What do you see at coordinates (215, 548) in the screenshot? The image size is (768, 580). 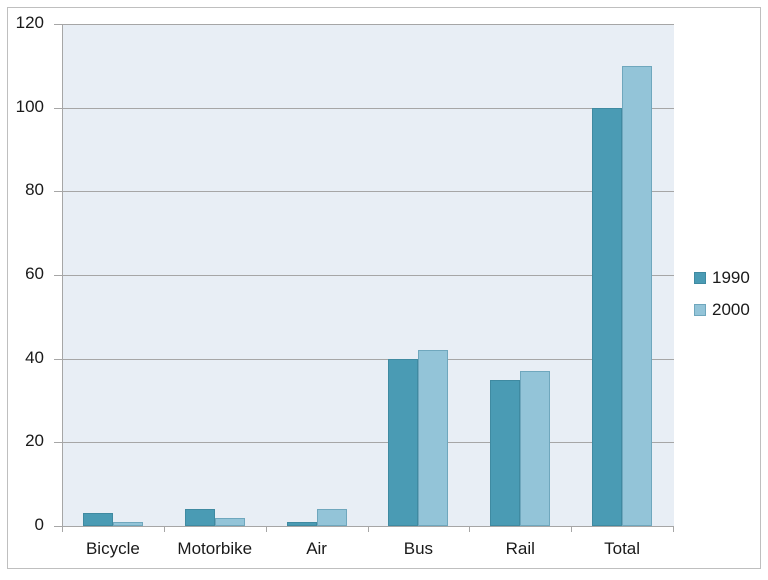 I see `x-tick-label: Motorbike` at bounding box center [215, 548].